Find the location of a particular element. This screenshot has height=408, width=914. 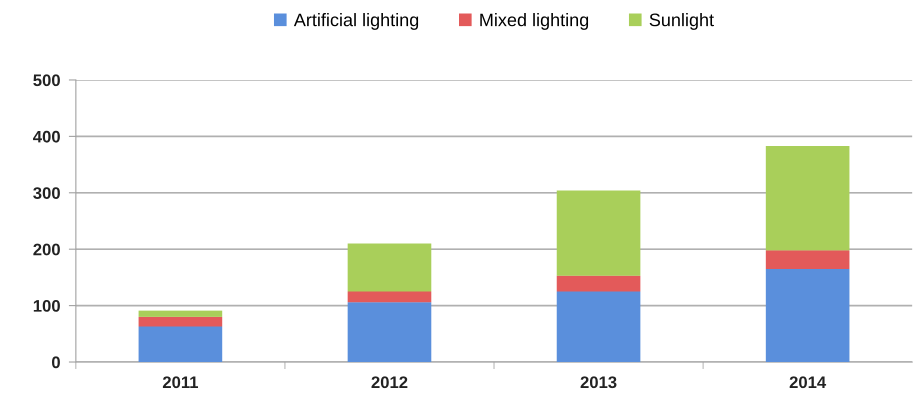

x-tick-label: 2011 is located at coordinates (180, 382).